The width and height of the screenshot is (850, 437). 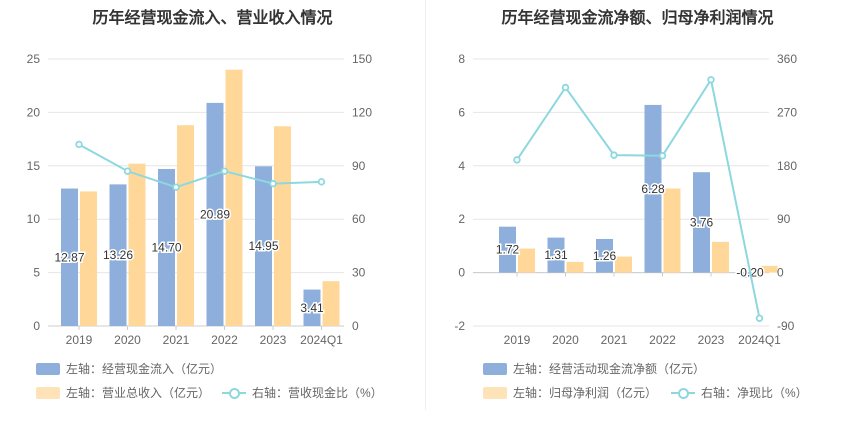 What do you see at coordinates (224, 340) in the screenshot?
I see `x-tick-label: 2022` at bounding box center [224, 340].